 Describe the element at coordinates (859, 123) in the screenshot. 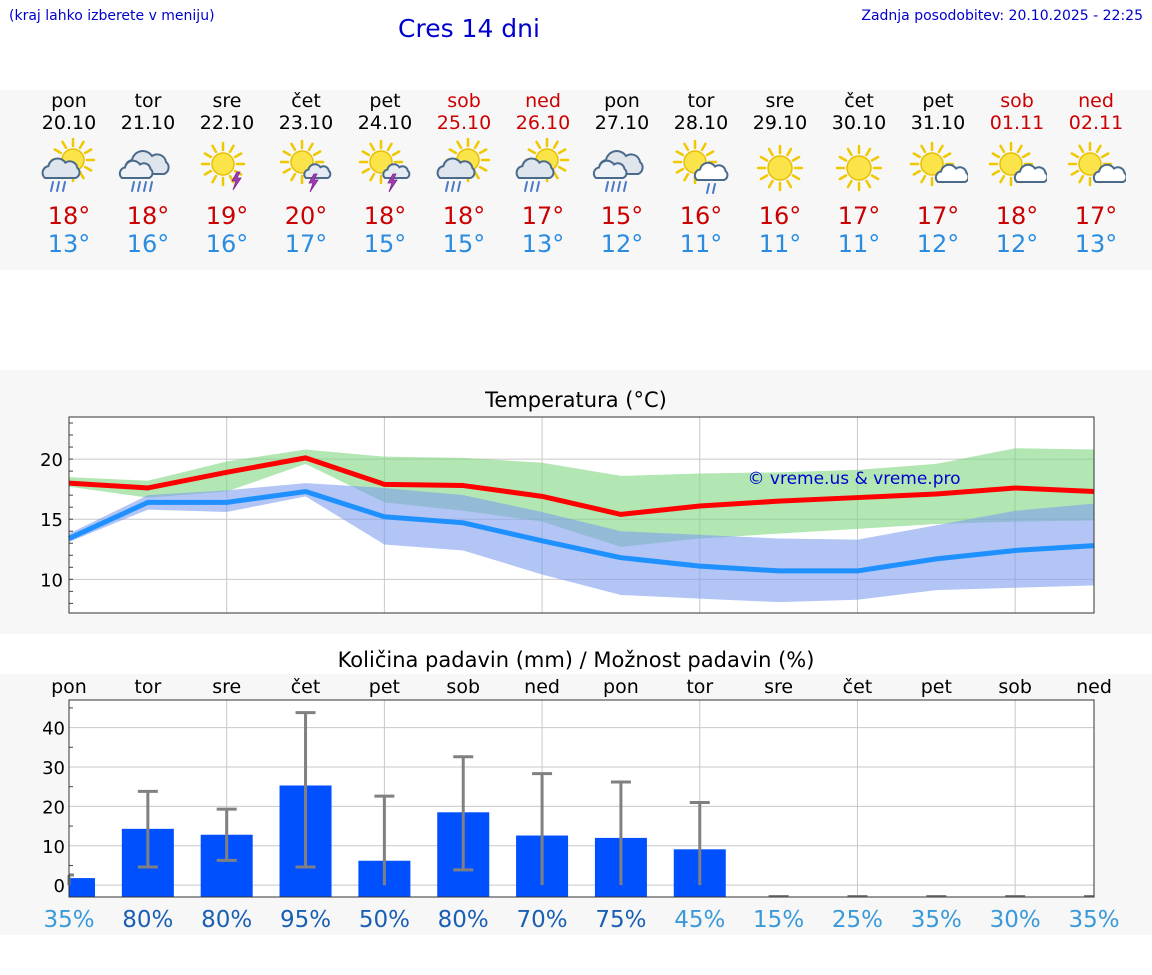

I see `day-date: 30.10` at that location.